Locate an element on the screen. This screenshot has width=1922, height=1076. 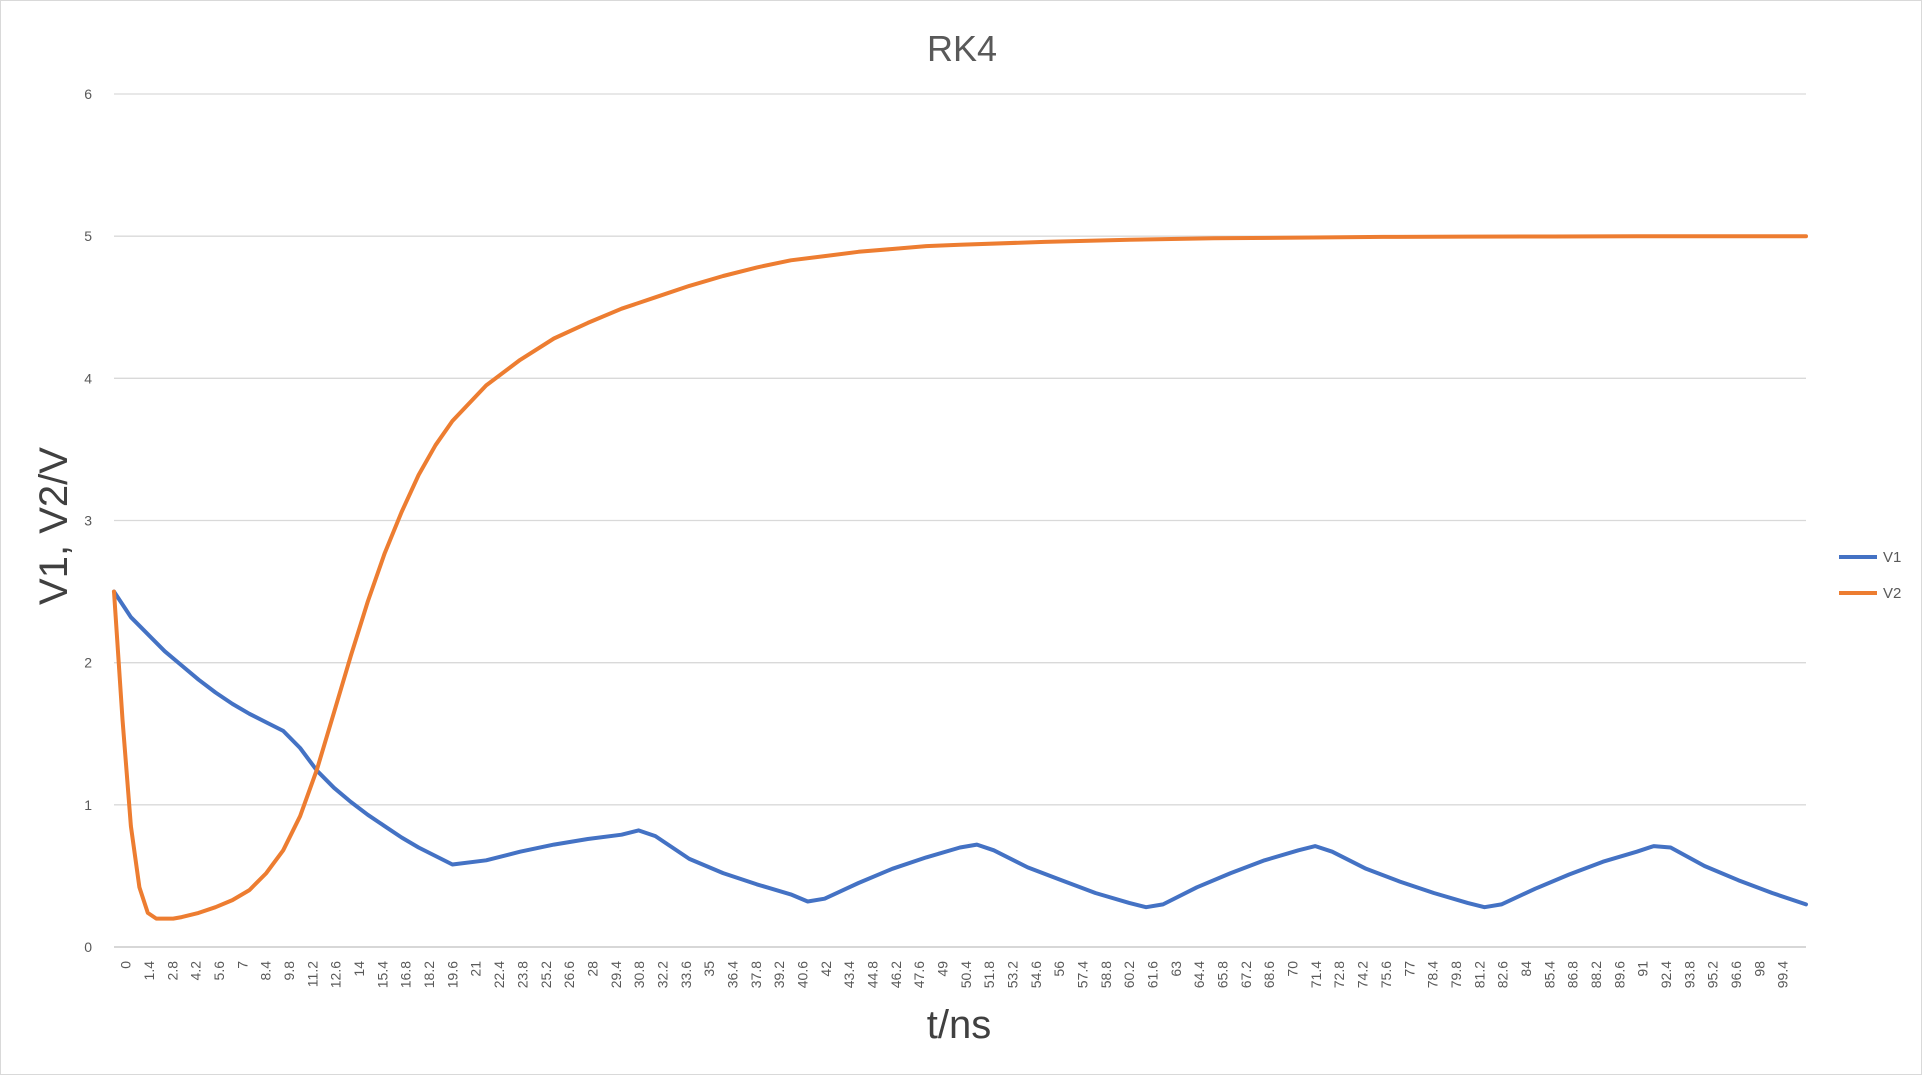
x-tick-label: 86.8 is located at coordinates (1573, 974).